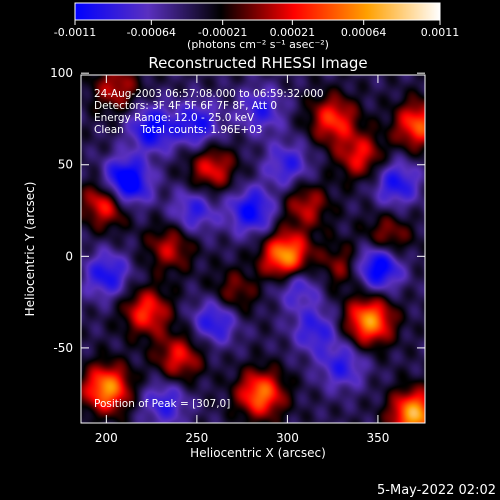 This screenshot has width=500, height=500. What do you see at coordinates (162, 404) in the screenshot?
I see `peak-position-label: Position of Peak = [307,0]` at bounding box center [162, 404].